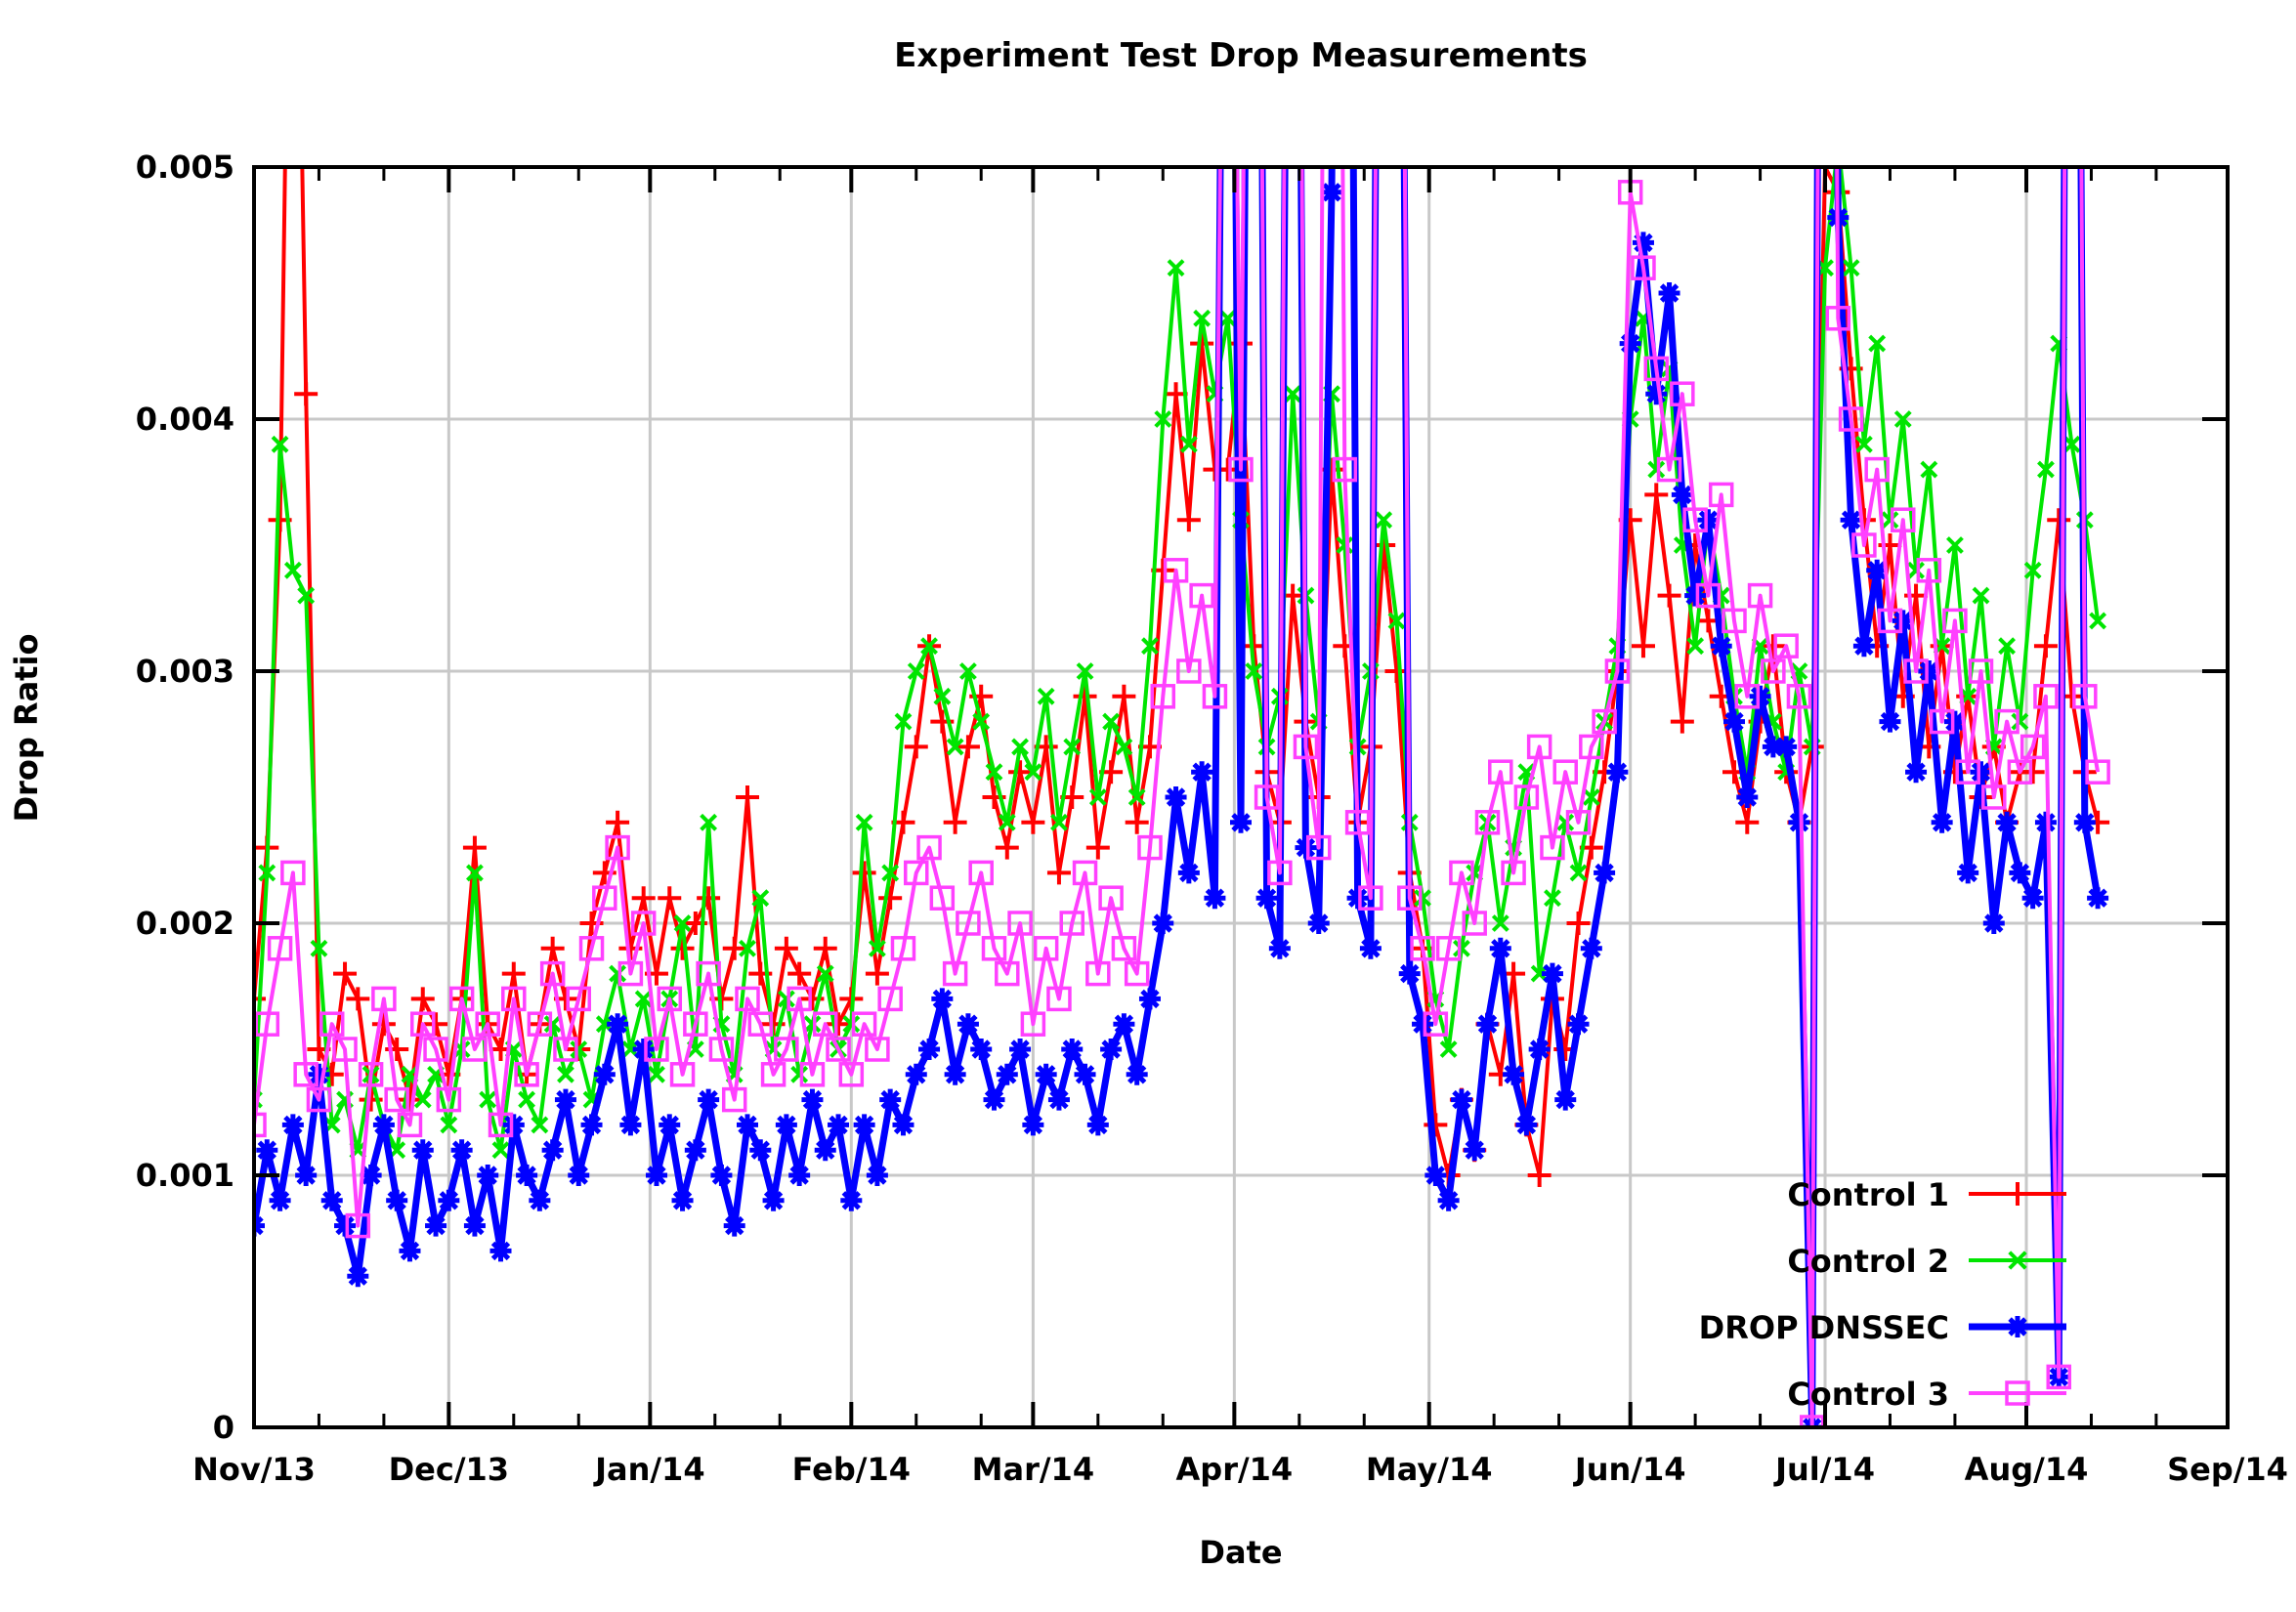 This screenshot has width=2296, height=1612. I want to click on y-axis-label: Drop Ratio, so click(26, 728).